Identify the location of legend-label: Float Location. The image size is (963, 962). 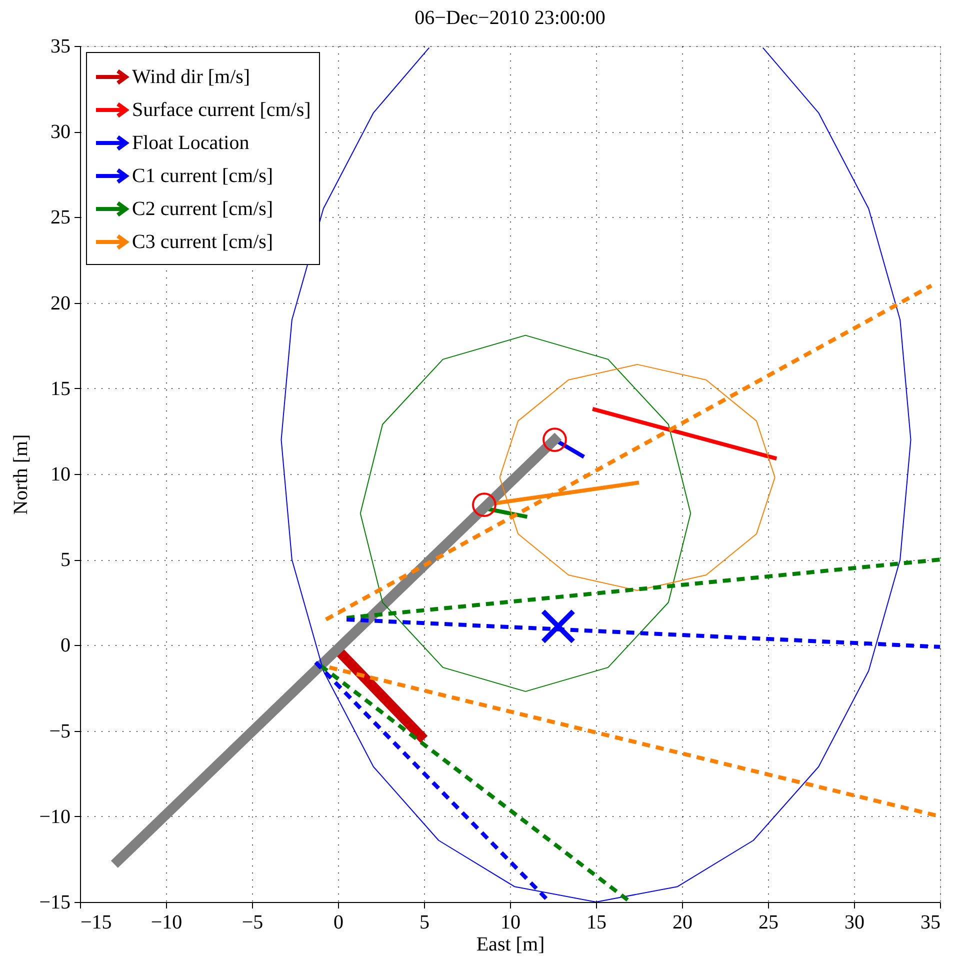
(191, 143).